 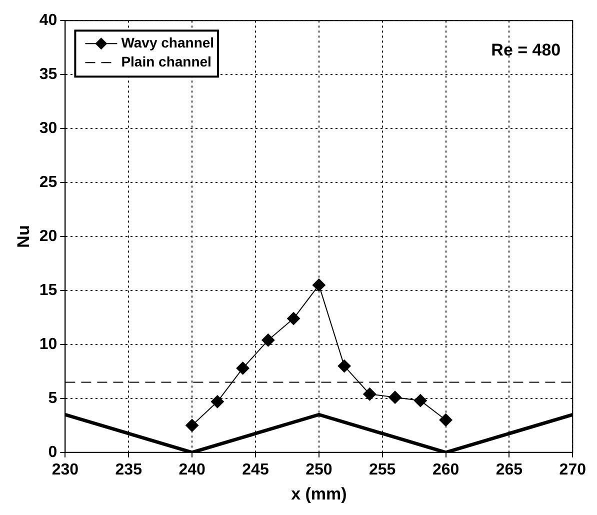 I want to click on x-tick-label: 270, so click(x=572, y=469).